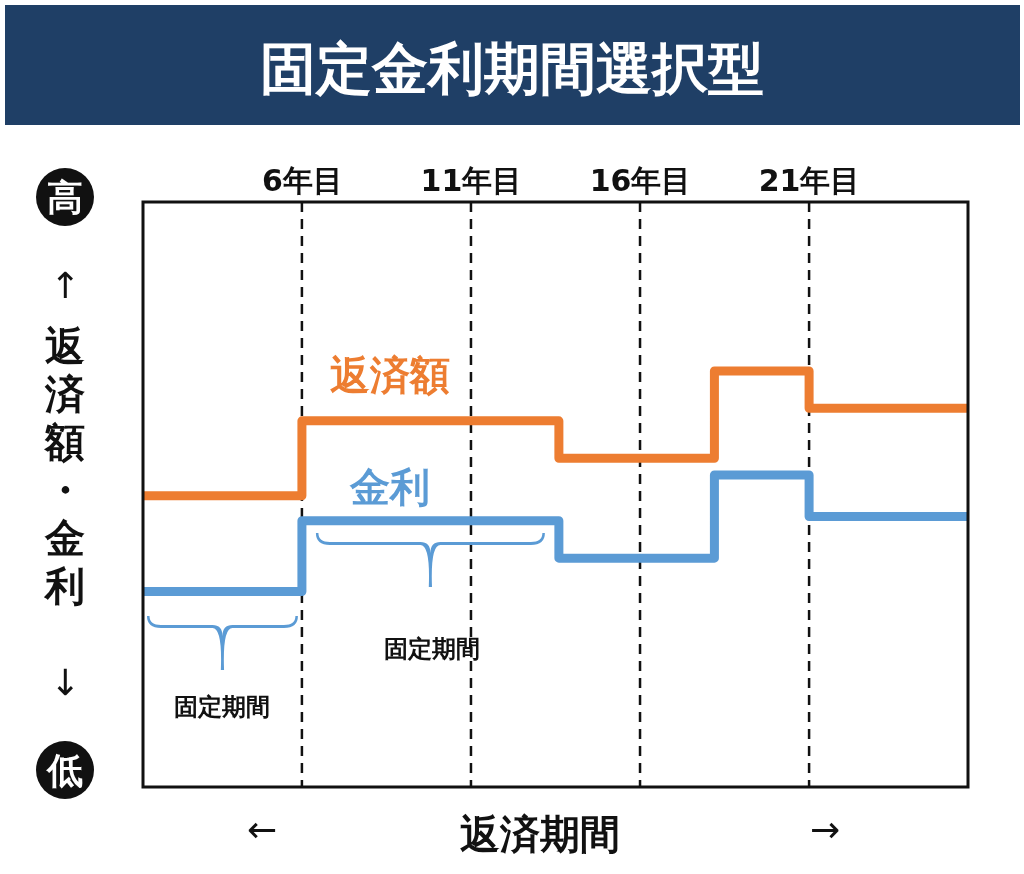  I want to click on y-axis-title: 返済額・金利, so click(64, 466).